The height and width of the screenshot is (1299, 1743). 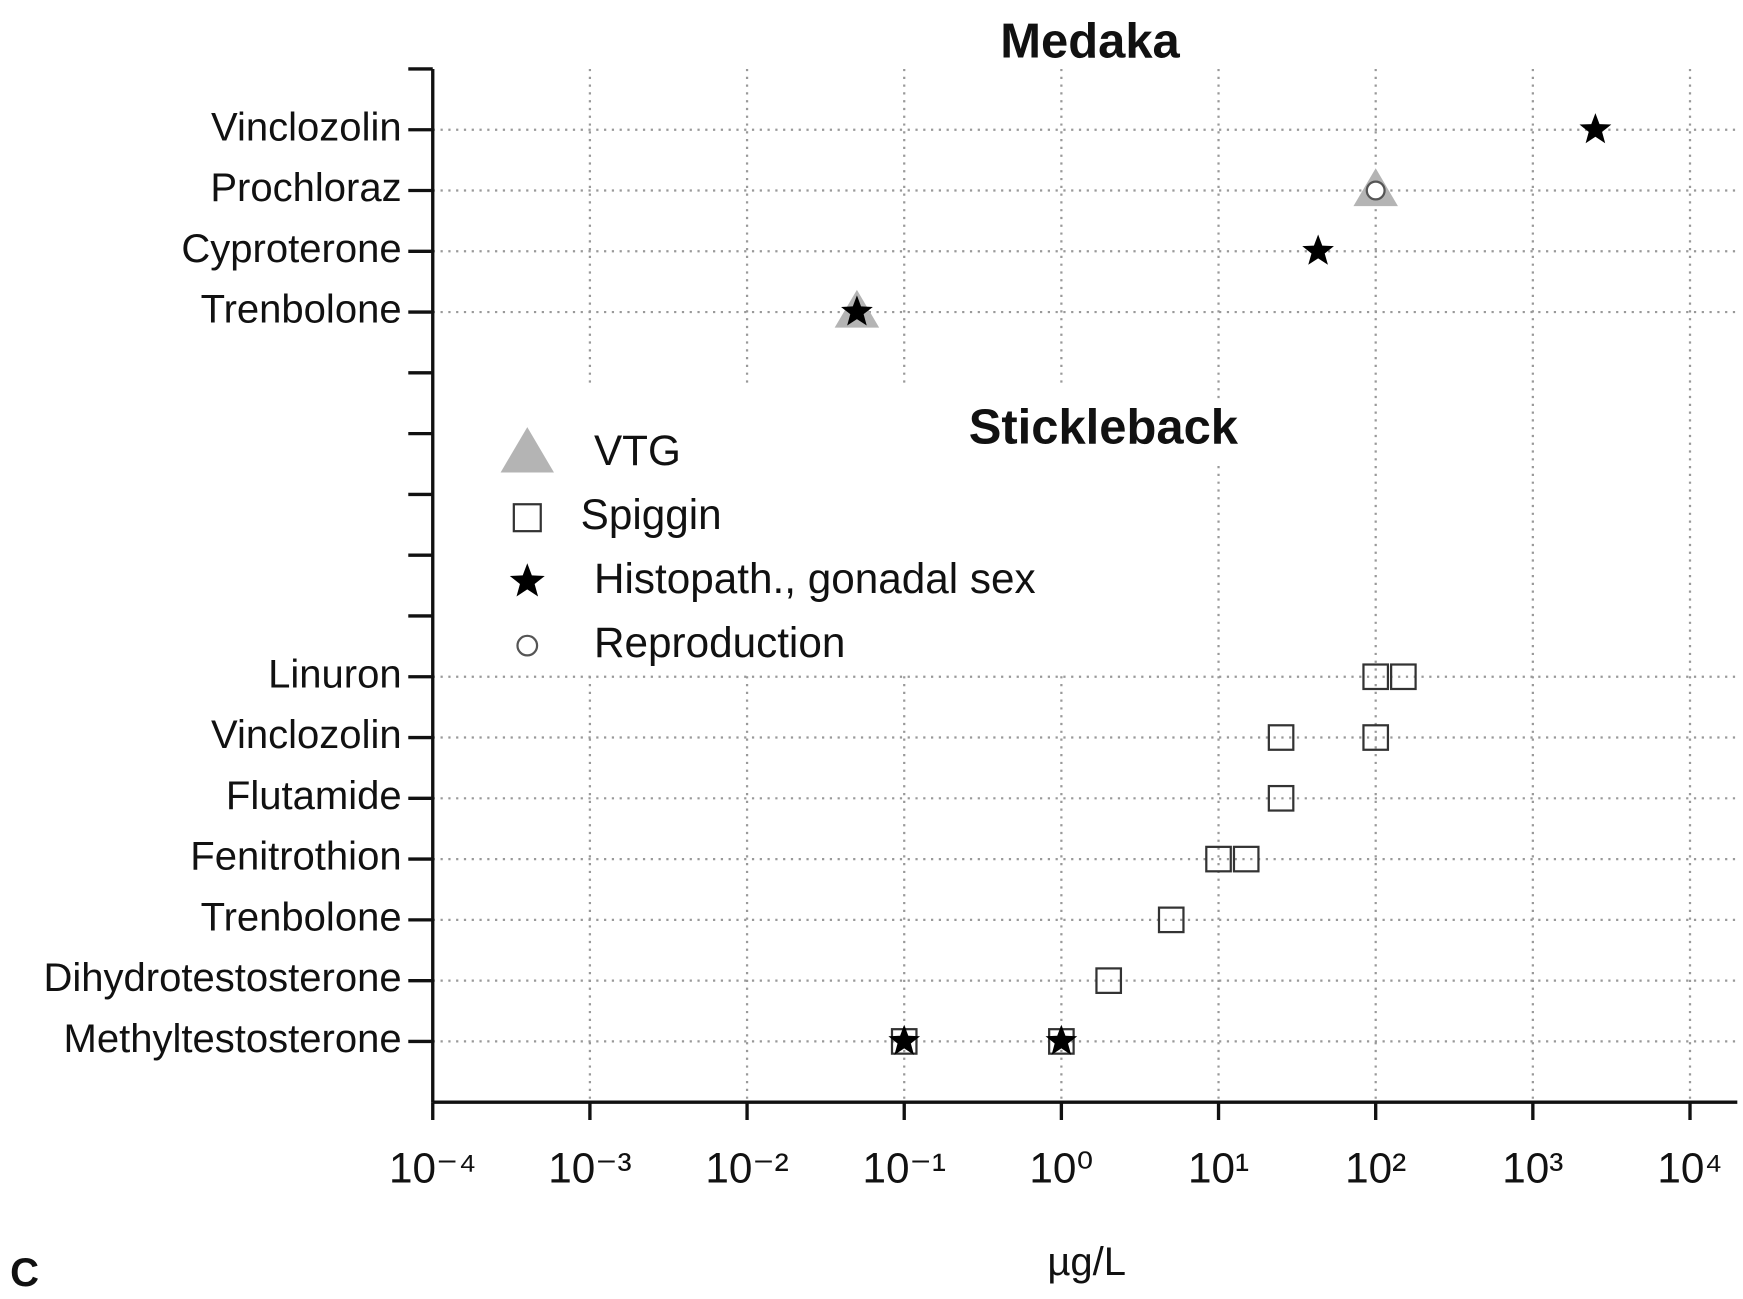 What do you see at coordinates (527, 450) in the screenshot?
I see `triangle-marker` at bounding box center [527, 450].